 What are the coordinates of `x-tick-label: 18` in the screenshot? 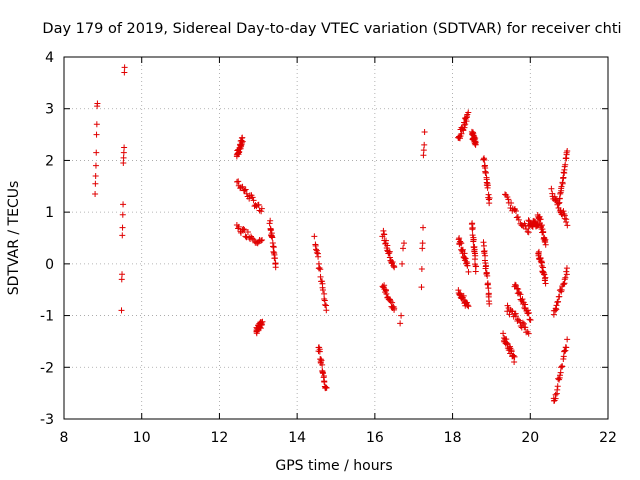 It's located at (453, 438).